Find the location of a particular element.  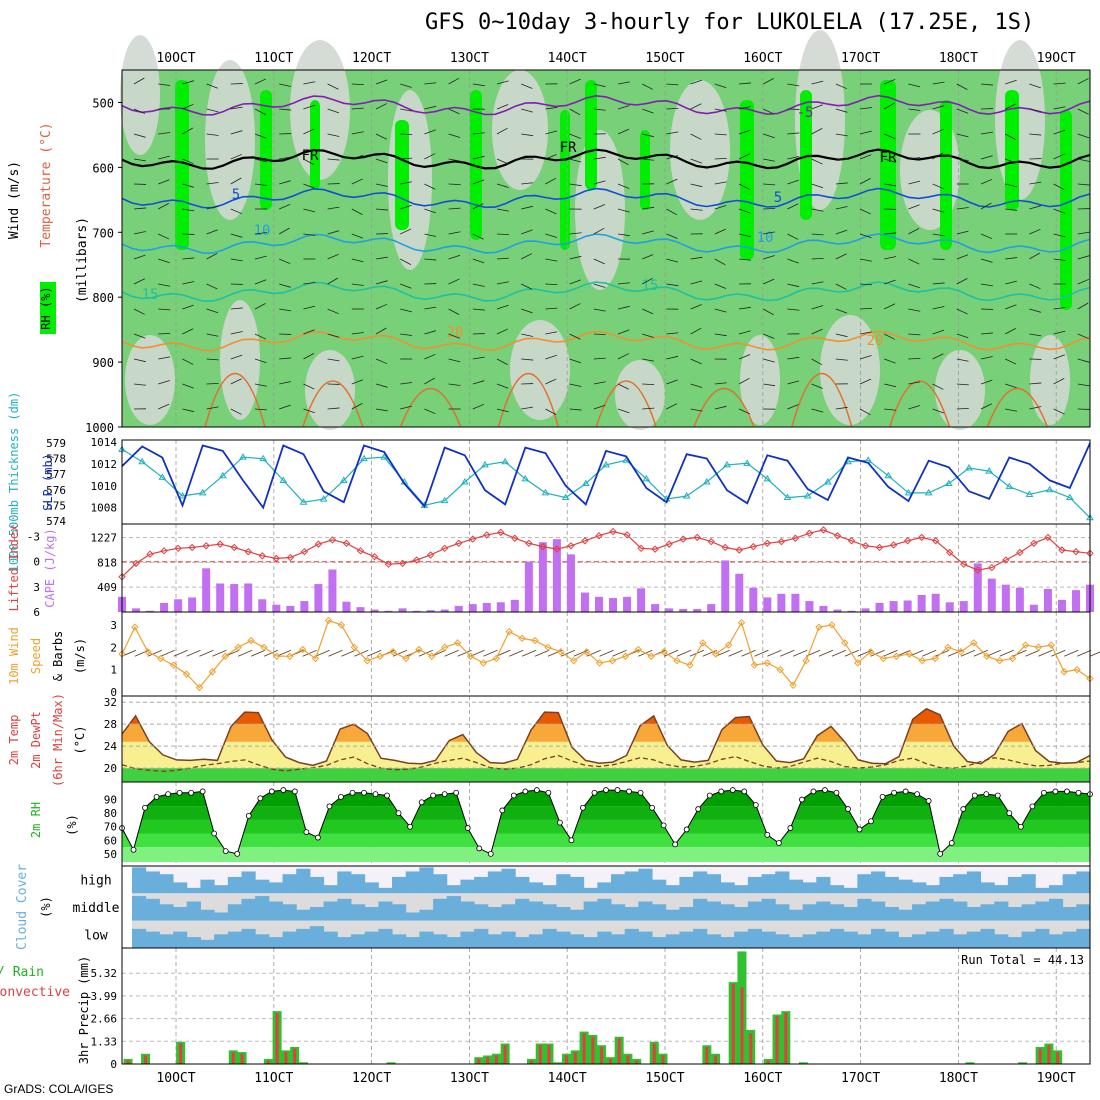

millibars-axis-label: (millibars) is located at coordinates (82, 260).